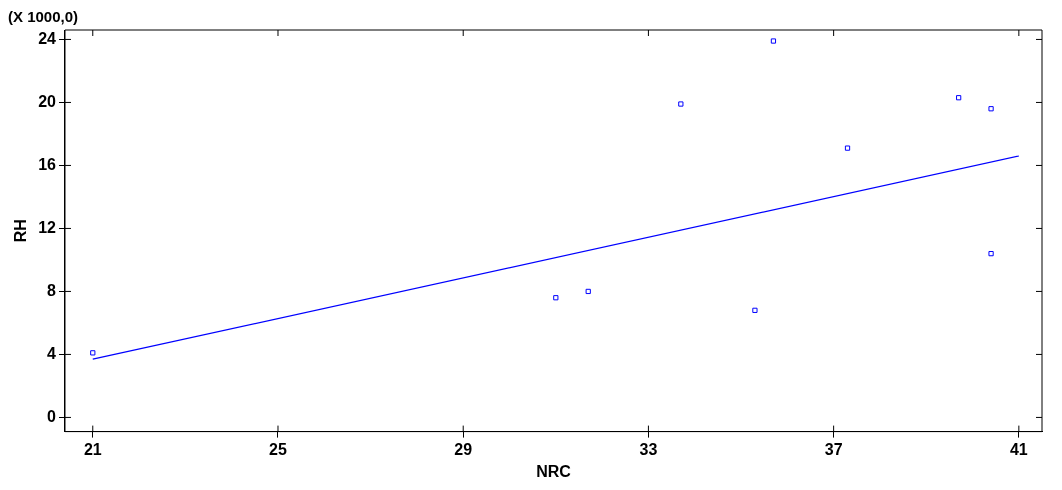 This screenshot has height=490, width=1062. Describe the element at coordinates (52, 416) in the screenshot. I see `y-tick-label: 0` at that location.